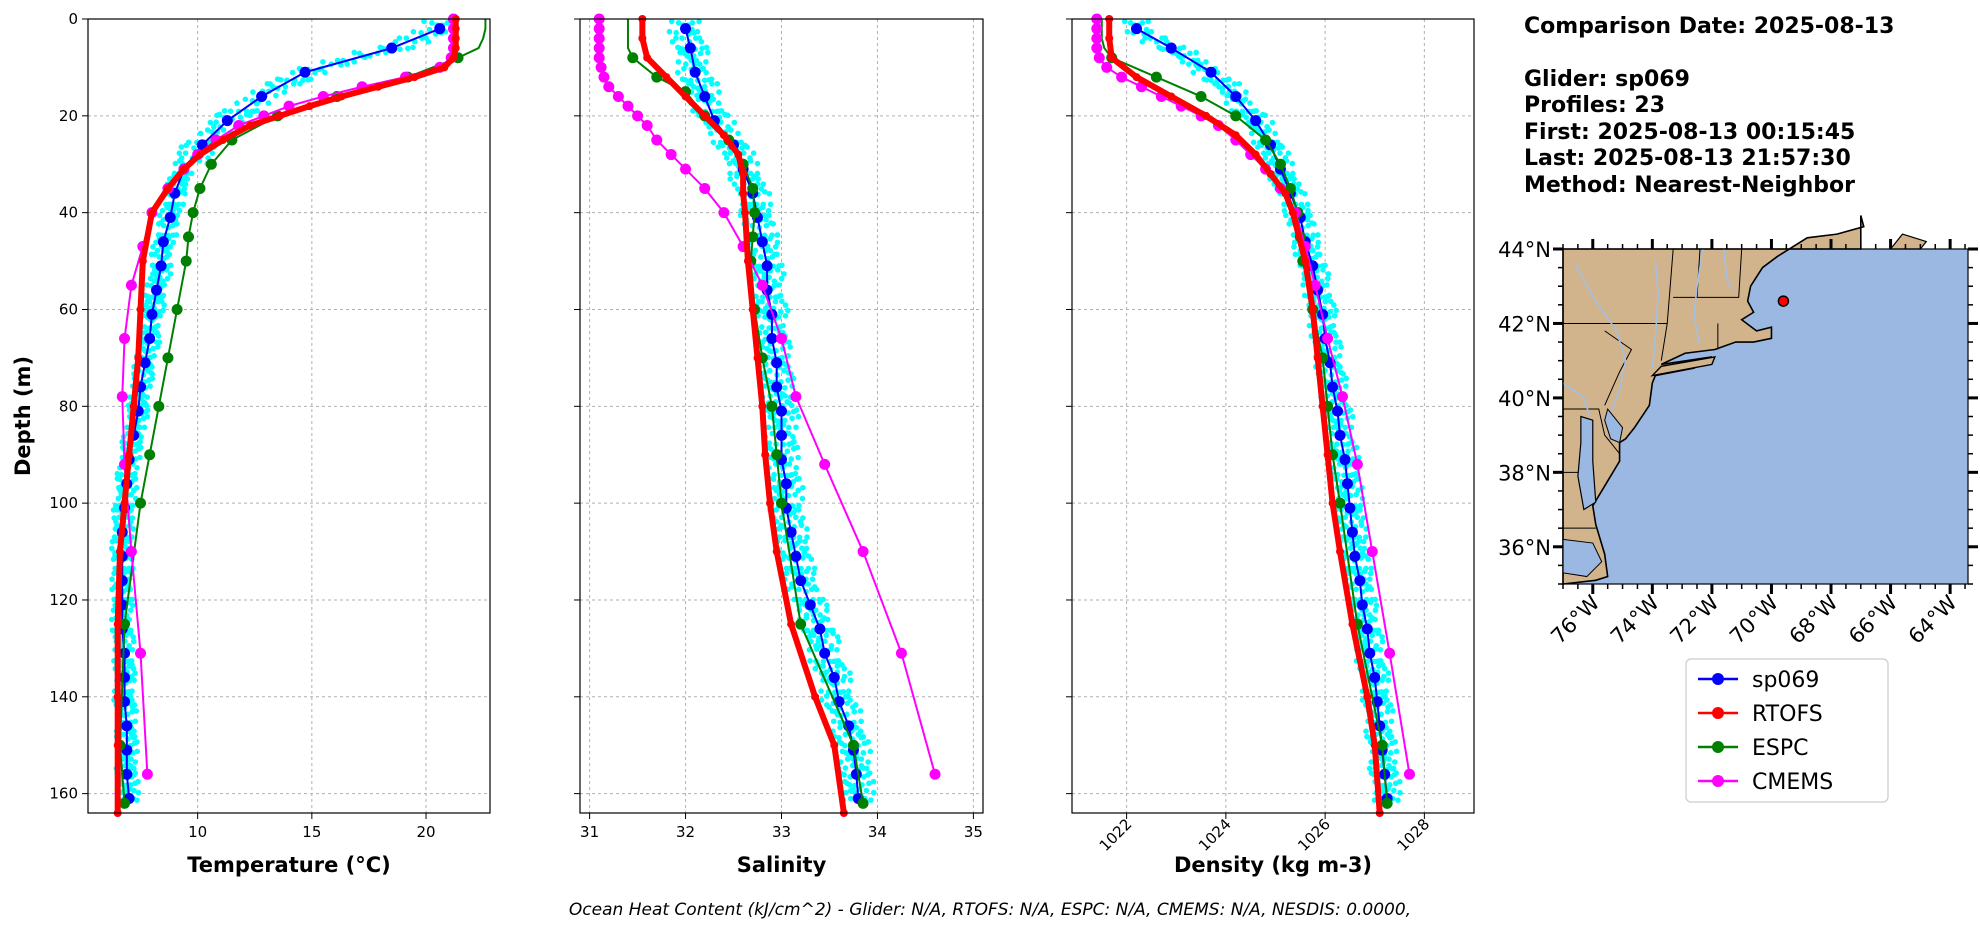 Image resolution: width=1980 pixels, height=934 pixels. I want to click on y-axis-label: Depth (m), so click(23, 416).